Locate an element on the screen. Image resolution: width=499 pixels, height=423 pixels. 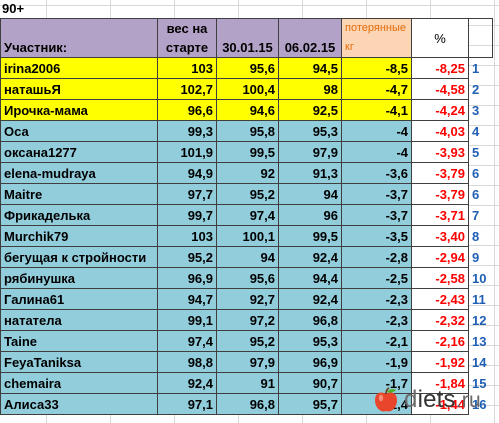
weight-date-1: 92,7 is located at coordinates (247, 299).